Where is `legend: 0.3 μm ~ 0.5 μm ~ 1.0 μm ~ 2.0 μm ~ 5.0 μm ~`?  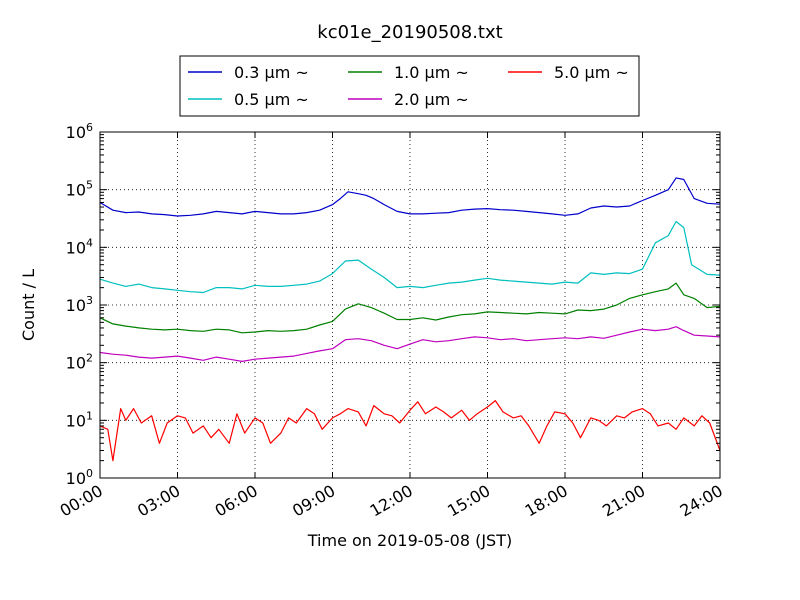 legend: 0.3 μm ~ 0.5 μm ~ 1.0 μm ~ 2.0 μm ~ 5.0 μm ~ is located at coordinates (409, 86).